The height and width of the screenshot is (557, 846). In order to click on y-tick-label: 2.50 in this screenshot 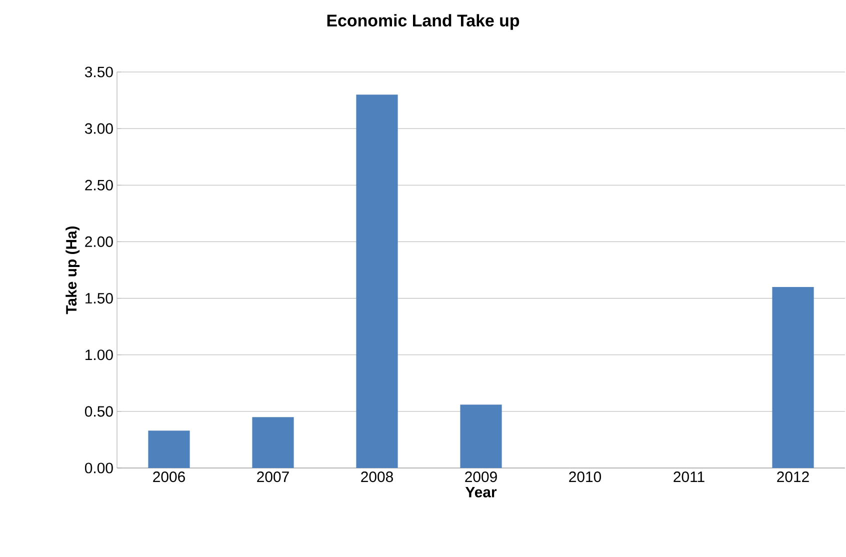, I will do `click(99, 185)`.